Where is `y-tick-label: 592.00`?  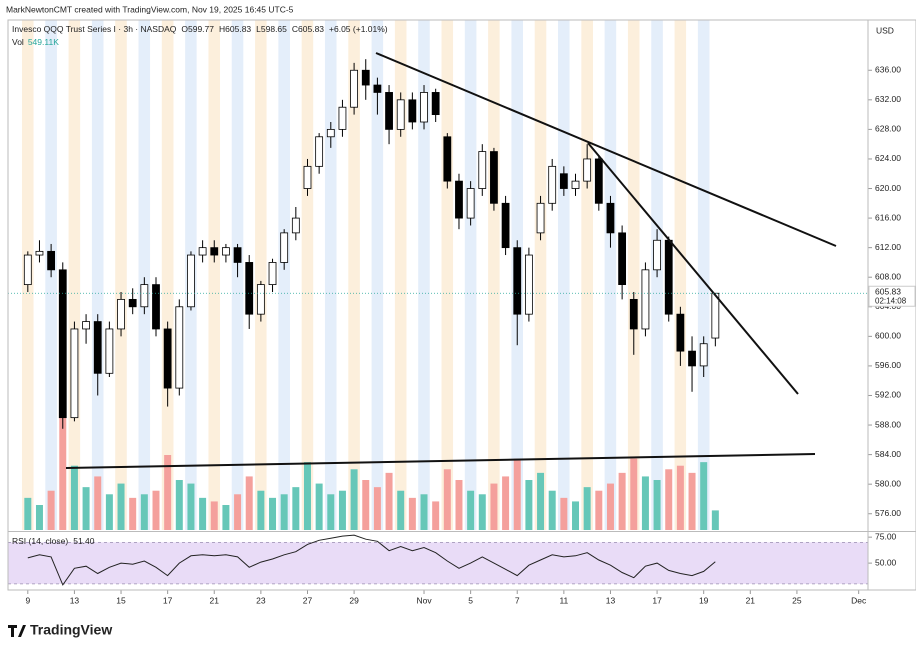 y-tick-label: 592.00 is located at coordinates (888, 395).